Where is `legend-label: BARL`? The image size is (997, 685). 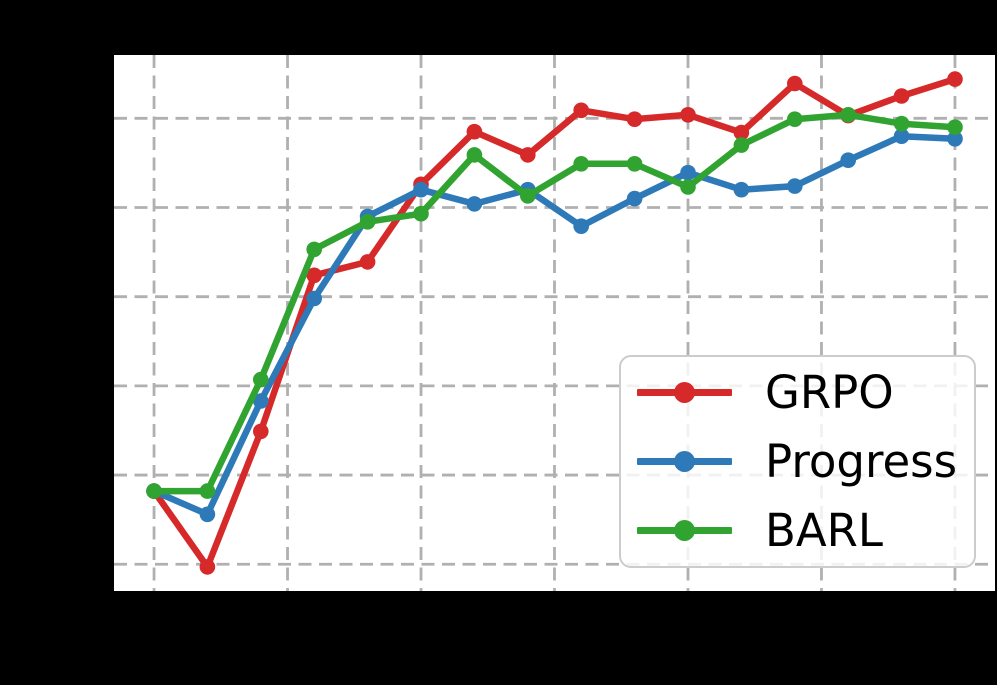
legend-label: BARL is located at coordinates (824, 530).